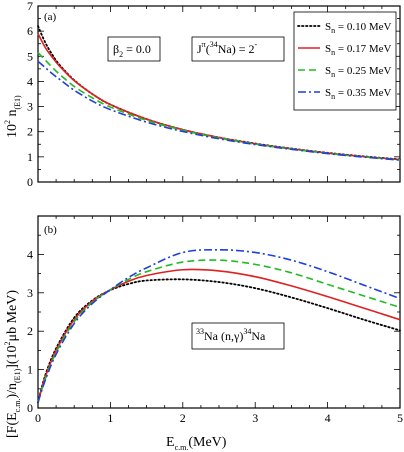 The height and width of the screenshot is (452, 404). Describe the element at coordinates (183, 418) in the screenshot. I see `x-tick-label: 2` at that location.